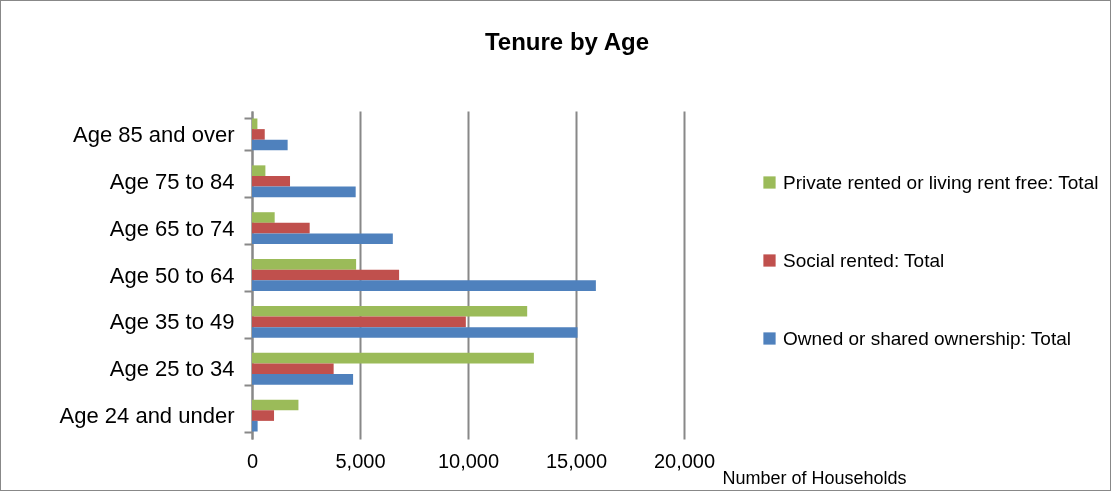 Image resolution: width=1113 pixels, height=493 pixels. I want to click on y-tick-label: Age 85 and over, so click(154, 134).